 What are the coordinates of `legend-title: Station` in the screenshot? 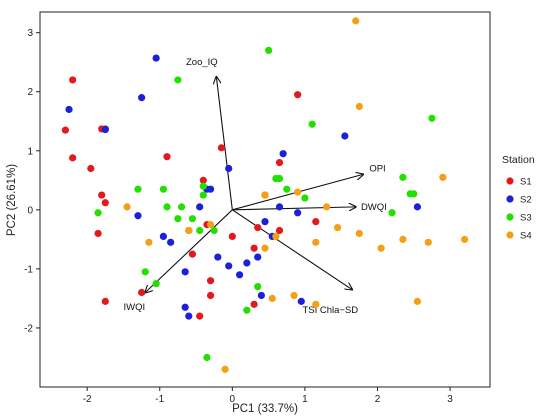 It's located at (518, 160).